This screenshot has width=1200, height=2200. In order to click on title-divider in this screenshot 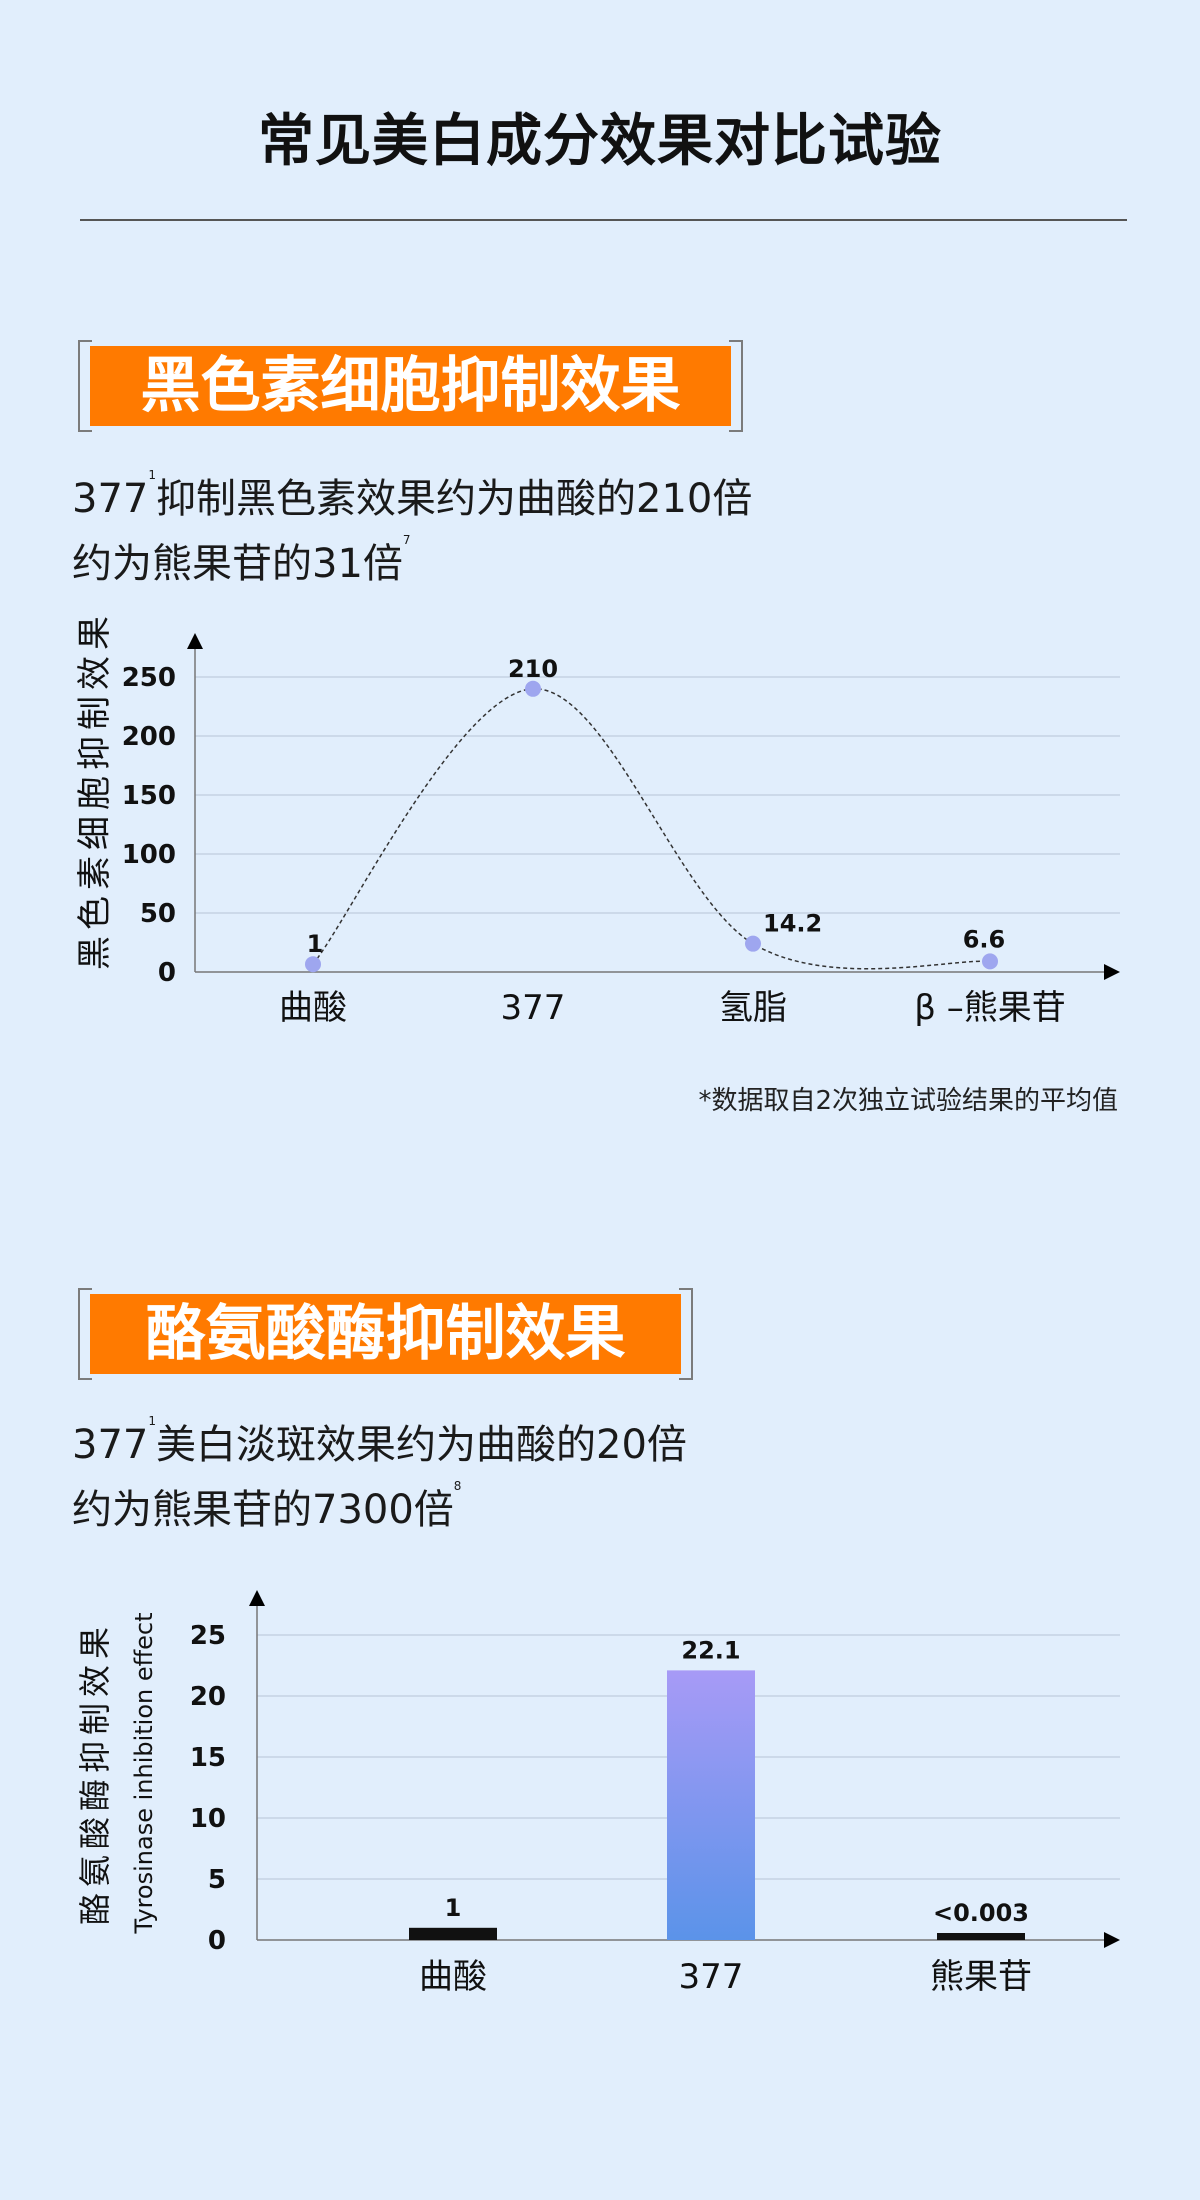, I will do `click(603, 220)`.